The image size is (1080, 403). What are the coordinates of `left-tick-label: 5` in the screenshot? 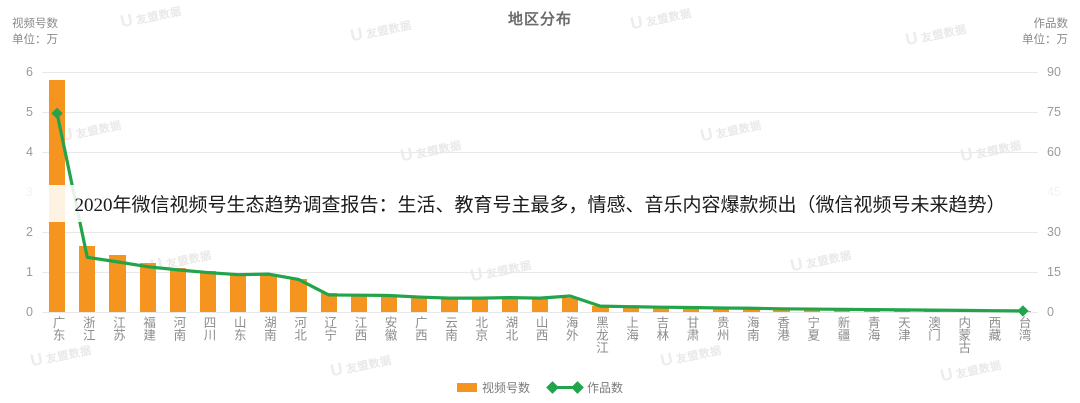 It's located at (29, 111).